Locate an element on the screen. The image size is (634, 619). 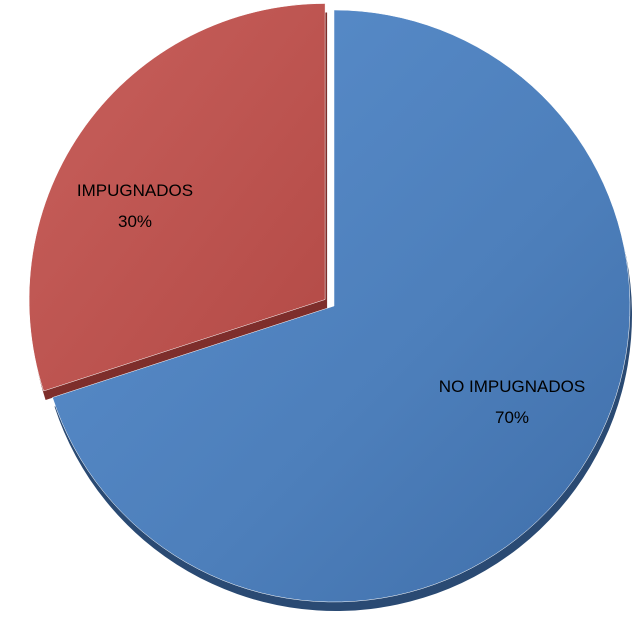
slice-label-no-impugnados-name: NO IMPUGNADOS is located at coordinates (512, 386).